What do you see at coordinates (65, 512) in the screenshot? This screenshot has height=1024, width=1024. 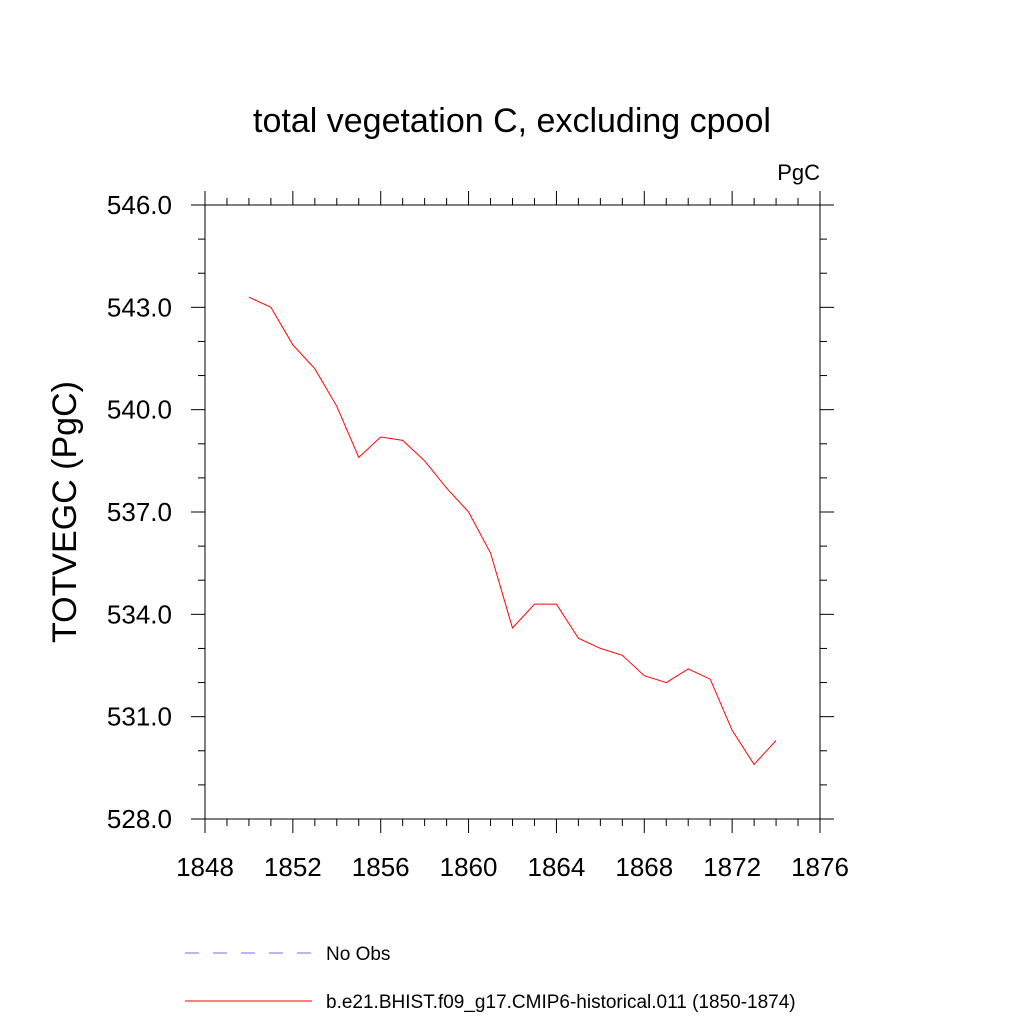 I see `y-axis-label: TOTVEGC (PgC)` at bounding box center [65, 512].